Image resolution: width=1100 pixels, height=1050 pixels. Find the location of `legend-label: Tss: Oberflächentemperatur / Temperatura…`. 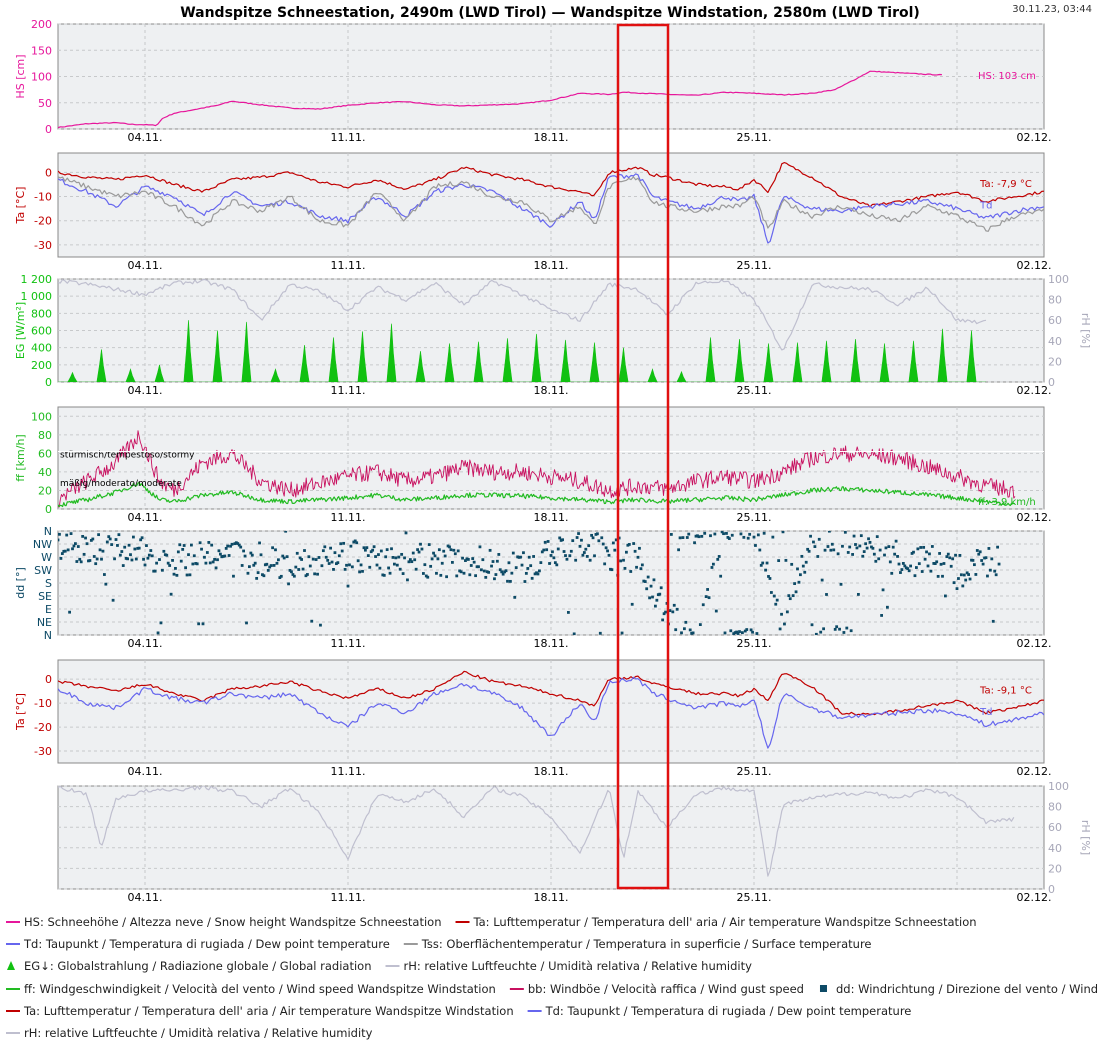

legend-label: Tss: Oberflächentemperatur / Temperatura… is located at coordinates (646, 944).